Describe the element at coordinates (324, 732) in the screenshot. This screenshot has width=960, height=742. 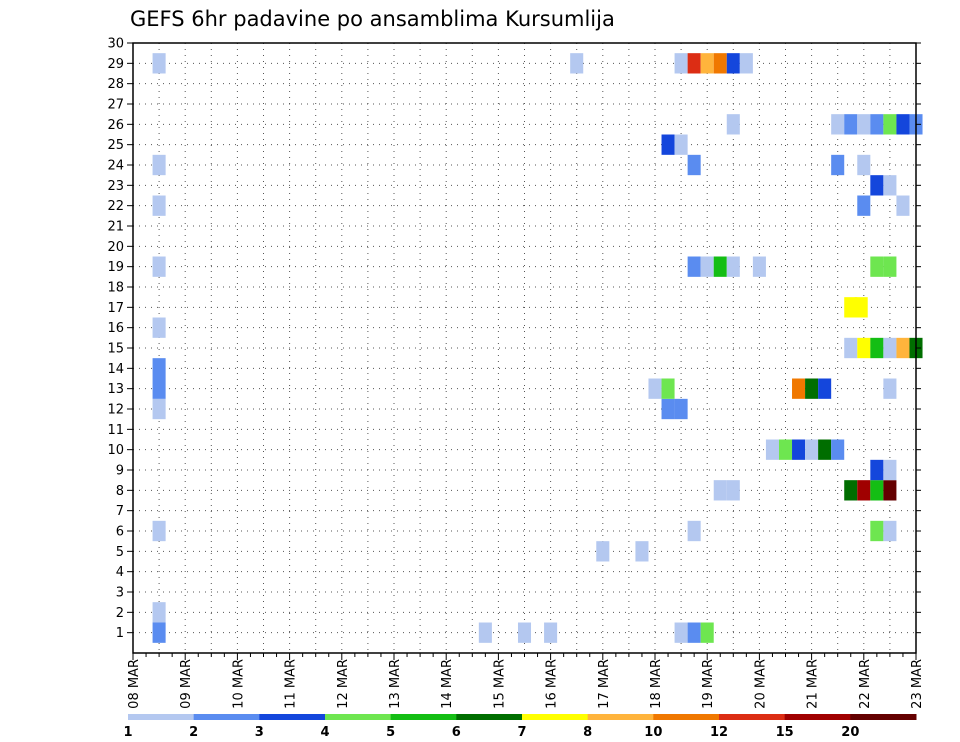
I see `legend-label: 4` at that location.